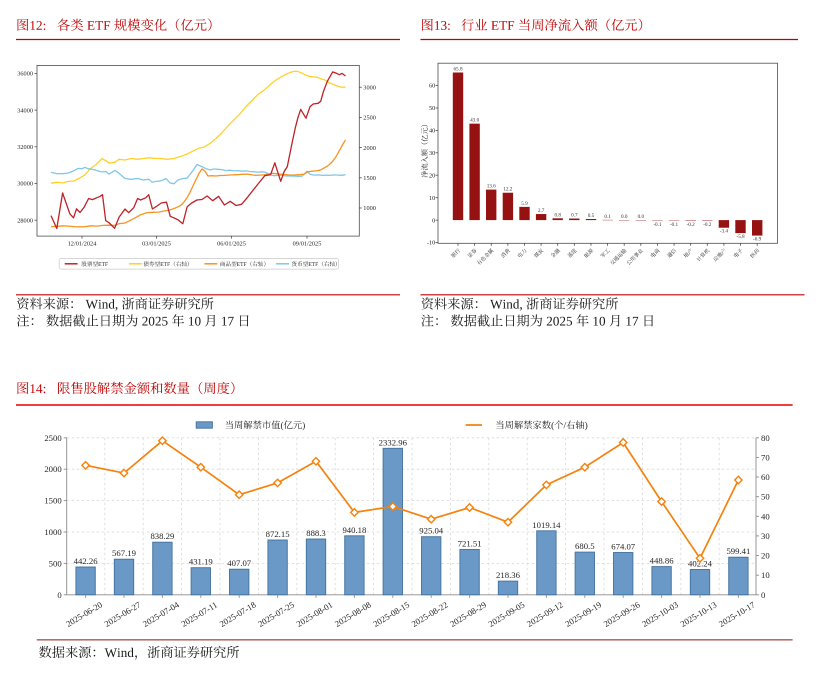 This screenshot has width=816, height=675. What do you see at coordinates (607, 217) in the screenshot?
I see `svg-text: 0.1` at bounding box center [607, 217].